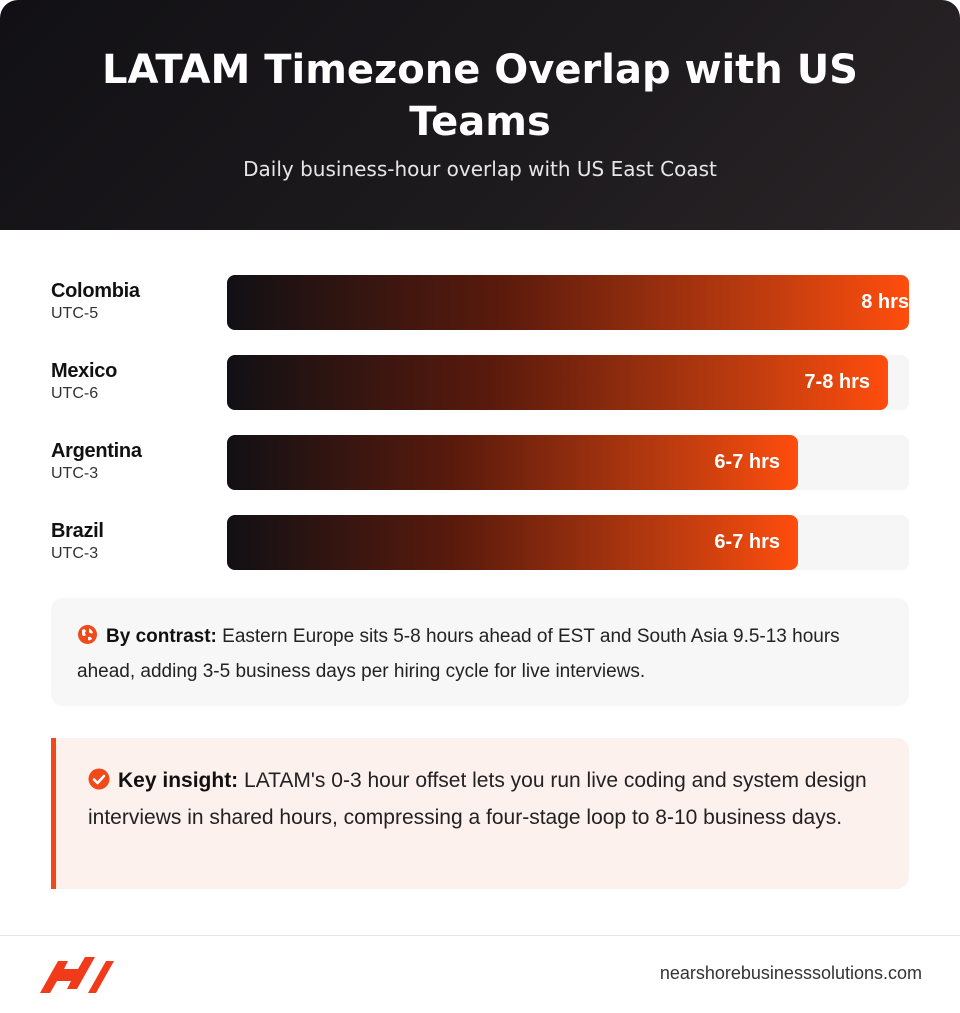 The height and width of the screenshot is (1013, 960). Describe the element at coordinates (178, 780) in the screenshot. I see `insight-label: Key insight:` at that location.